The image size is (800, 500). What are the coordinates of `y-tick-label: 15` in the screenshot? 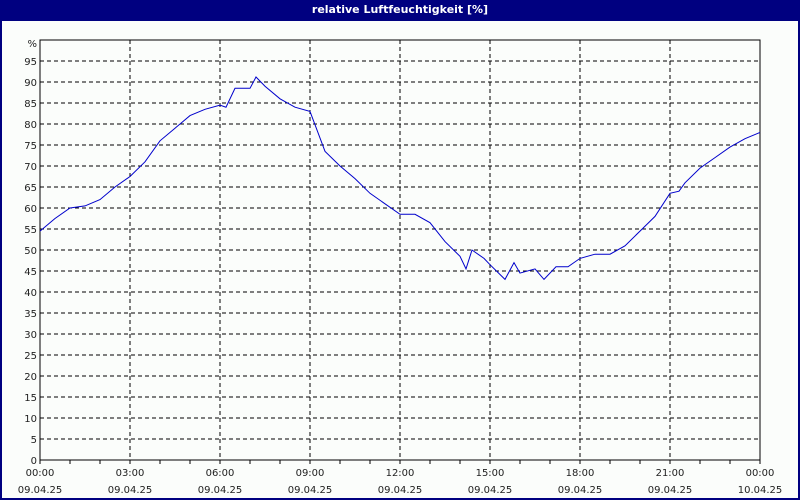 It's located at (30, 398).